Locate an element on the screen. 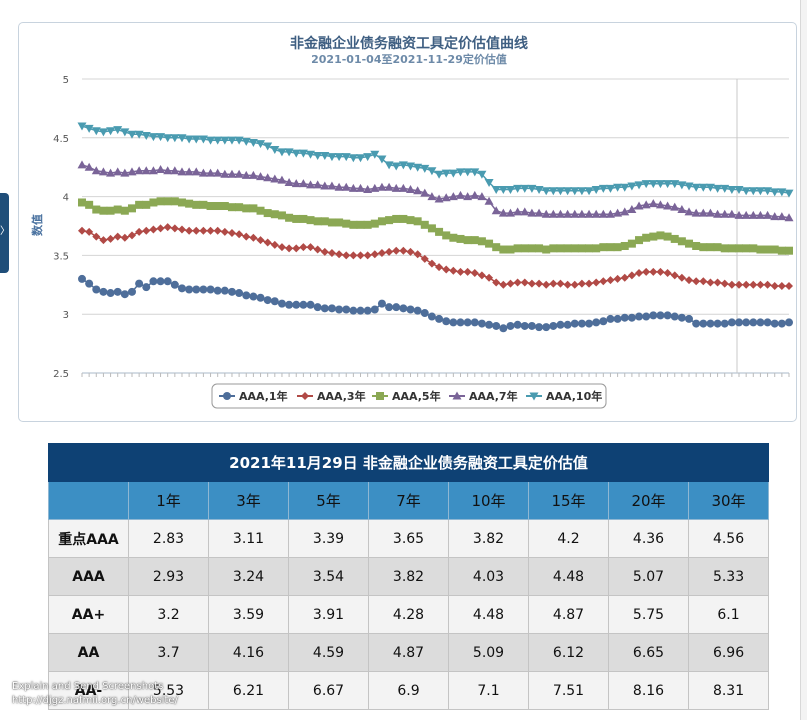 The height and width of the screenshot is (720, 807). legend-item: AAA,10年 is located at coordinates (574, 396).